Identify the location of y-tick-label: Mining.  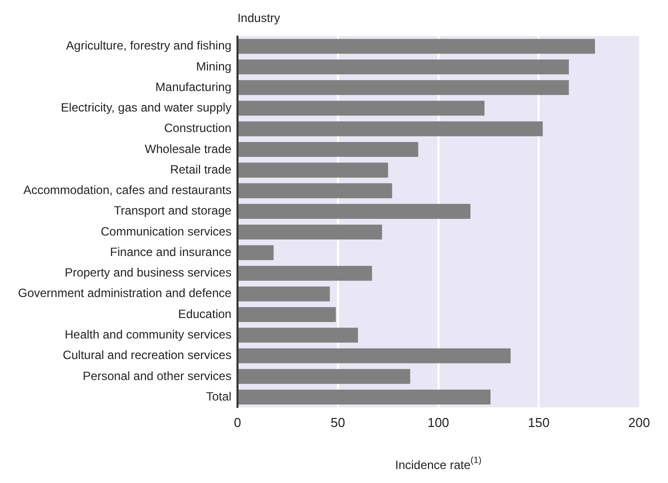
(214, 66).